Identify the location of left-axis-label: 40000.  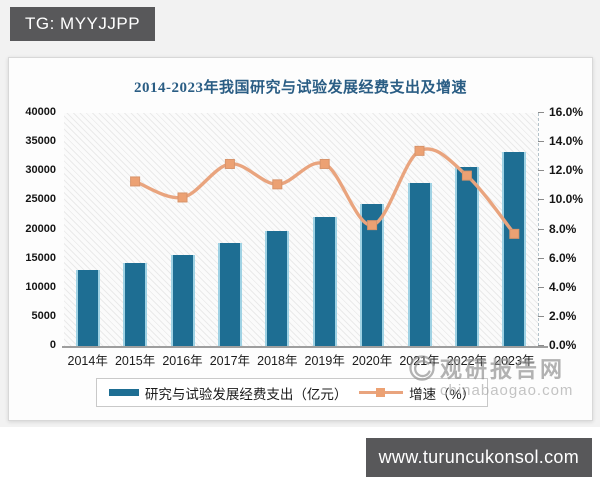
(40, 112).